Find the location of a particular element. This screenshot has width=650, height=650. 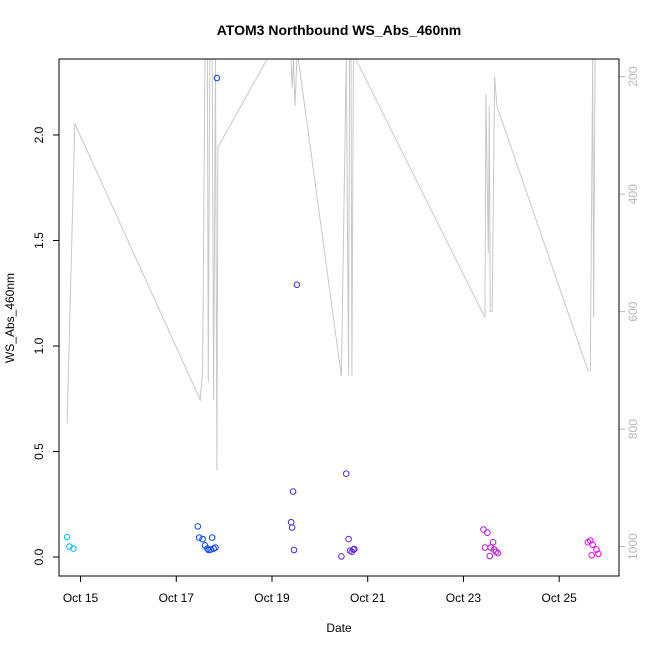

x-tick-label: Oct 15 is located at coordinates (81, 598).